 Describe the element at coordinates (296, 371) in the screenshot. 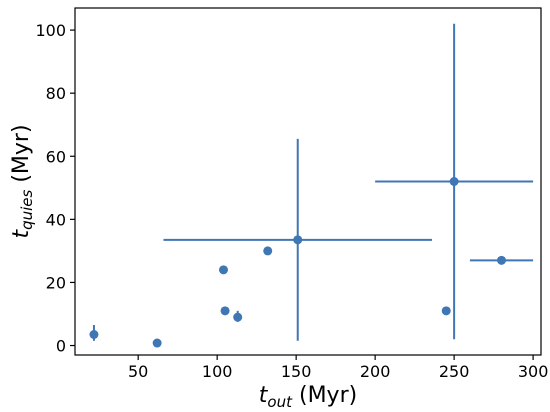

I see `x-tick-label: 150` at that location.